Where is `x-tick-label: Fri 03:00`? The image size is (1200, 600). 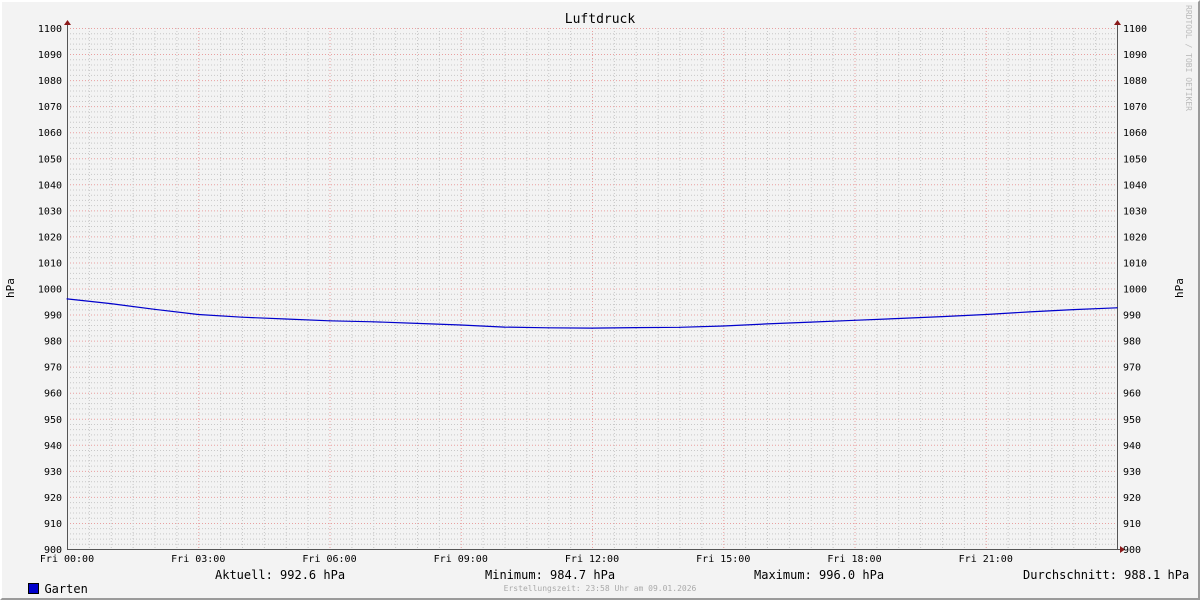
x-tick-label: Fri 03:00 is located at coordinates (198, 559).